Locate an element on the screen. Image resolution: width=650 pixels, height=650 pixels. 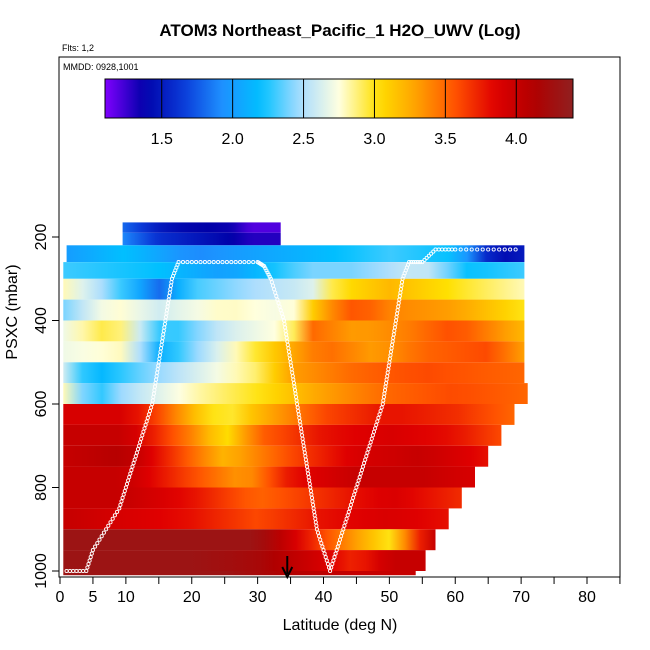
y-tick-label: 1000 is located at coordinates (41, 571).